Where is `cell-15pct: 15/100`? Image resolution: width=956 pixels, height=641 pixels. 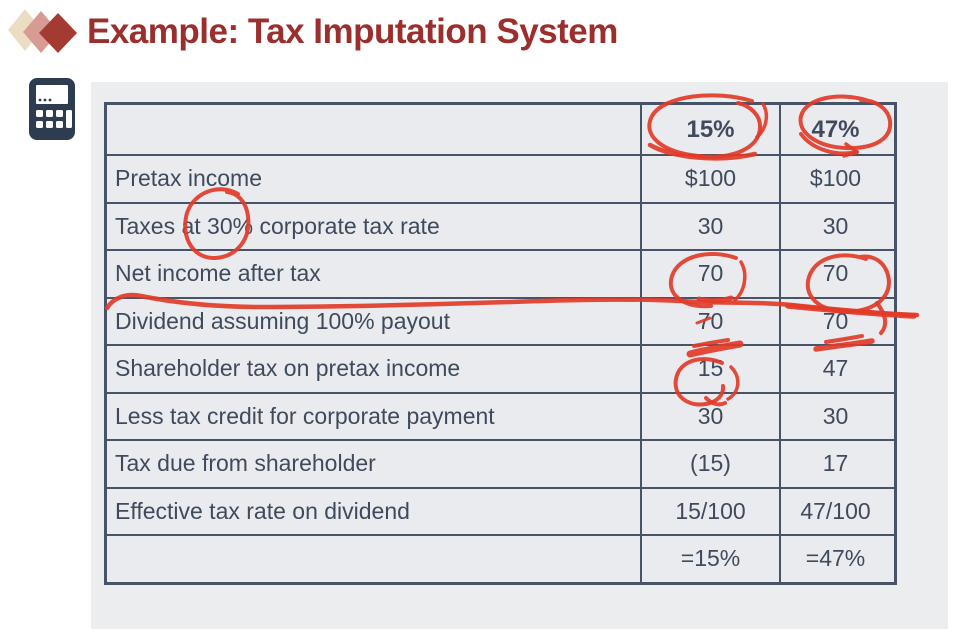 cell-15pct: 15/100 is located at coordinates (709, 511).